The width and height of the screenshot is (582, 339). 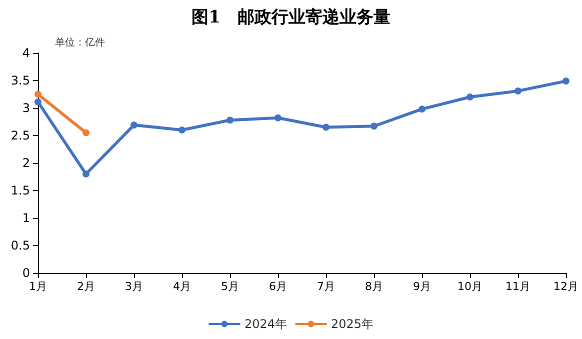 What do you see at coordinates (20, 135) in the screenshot?
I see `y-tick-label: 2.5` at bounding box center [20, 135].